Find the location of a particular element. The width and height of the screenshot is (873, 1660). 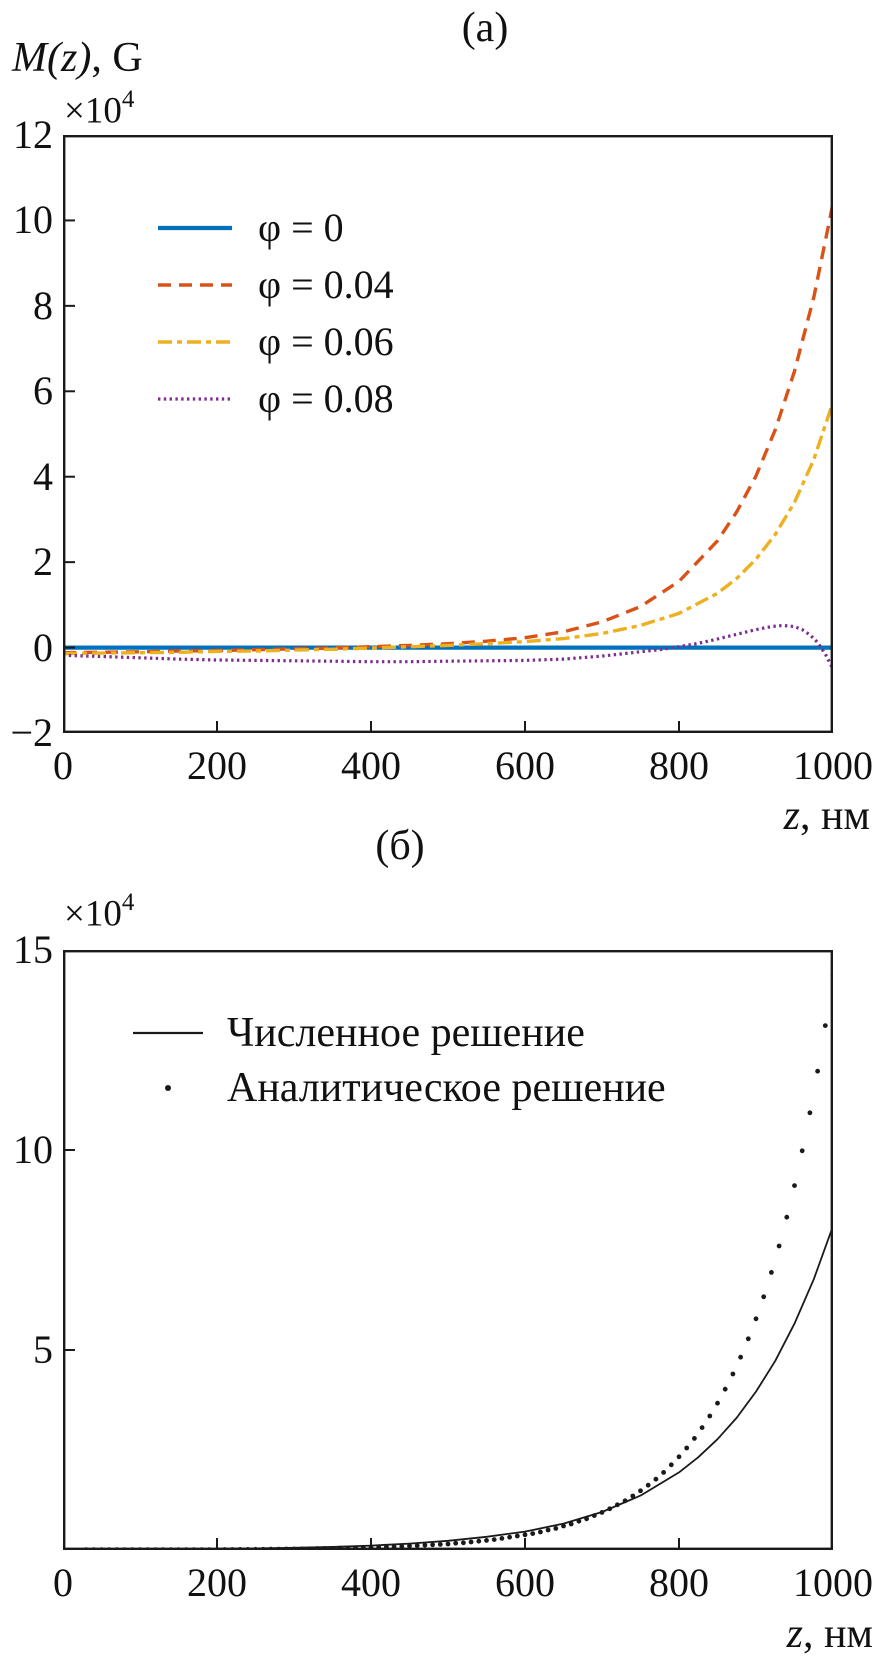

legend-item-numerical: Численное решение is located at coordinates (399, 1032).